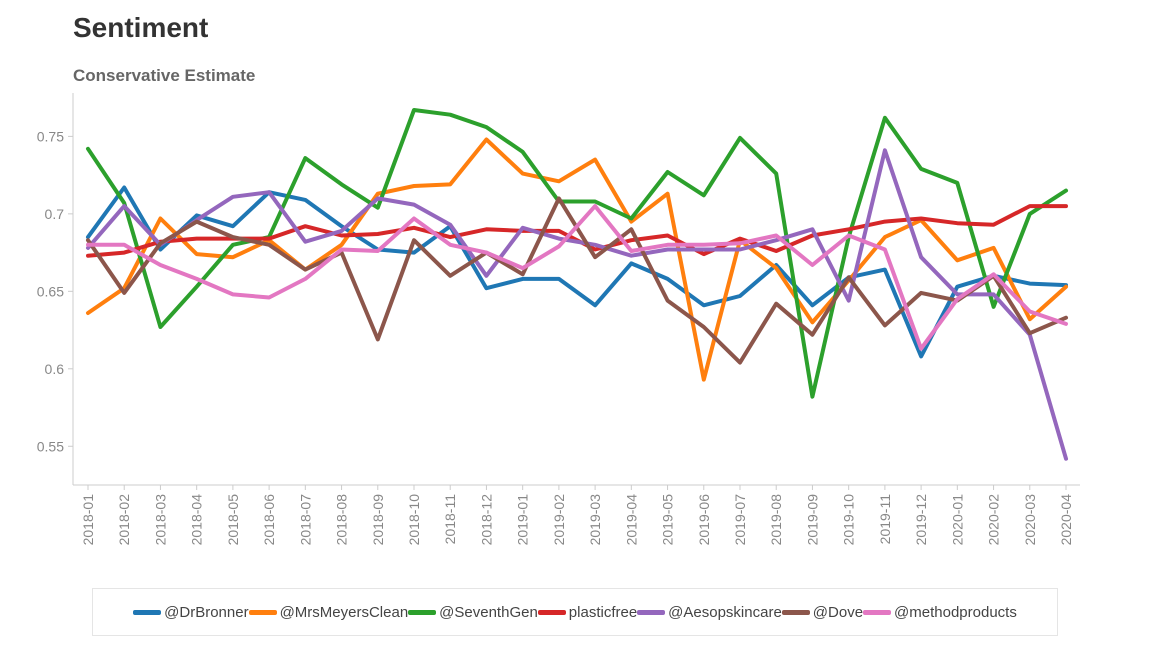  I want to click on x-tick-label: 2018-09, so click(378, 520).